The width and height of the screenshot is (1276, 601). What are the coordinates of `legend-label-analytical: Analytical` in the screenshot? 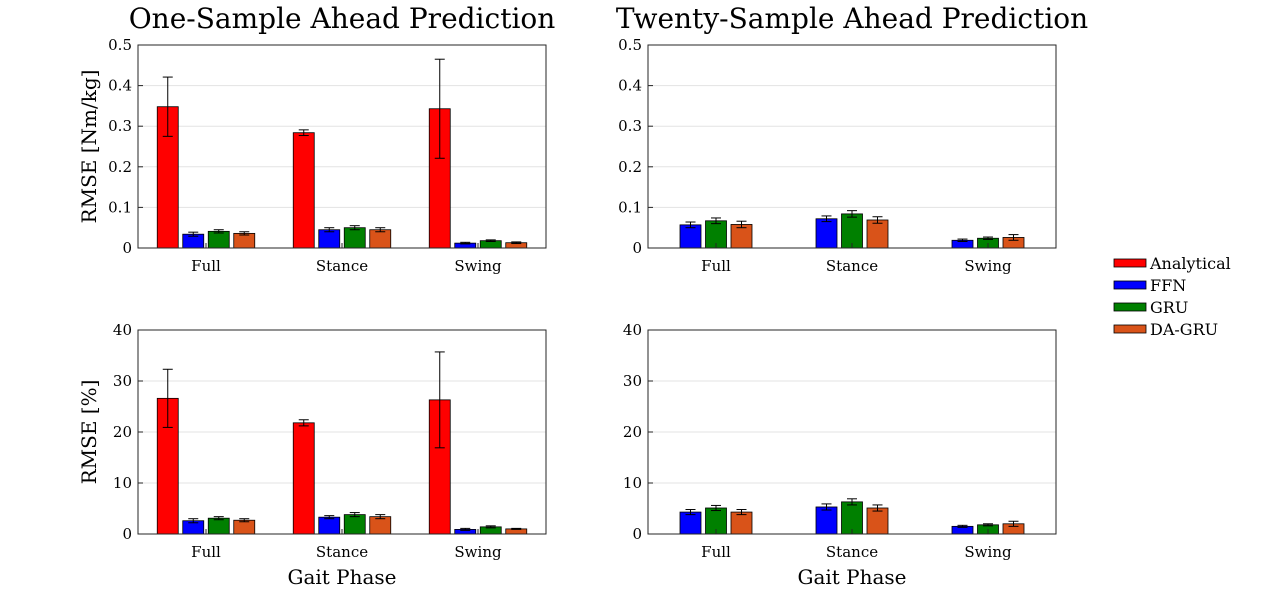 It's located at (1190, 263).